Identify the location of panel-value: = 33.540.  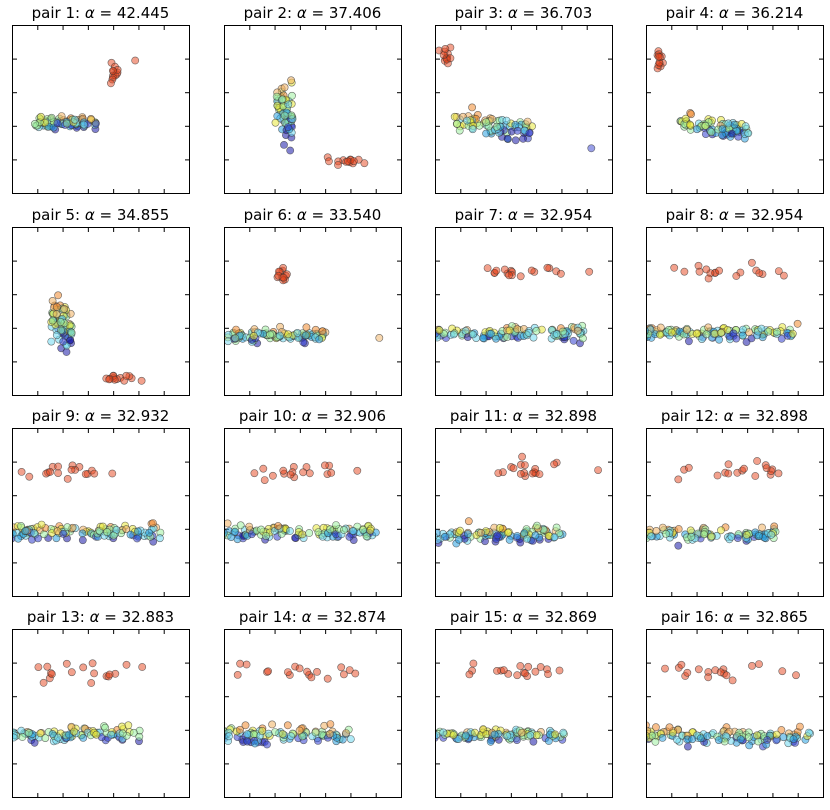
(344, 215).